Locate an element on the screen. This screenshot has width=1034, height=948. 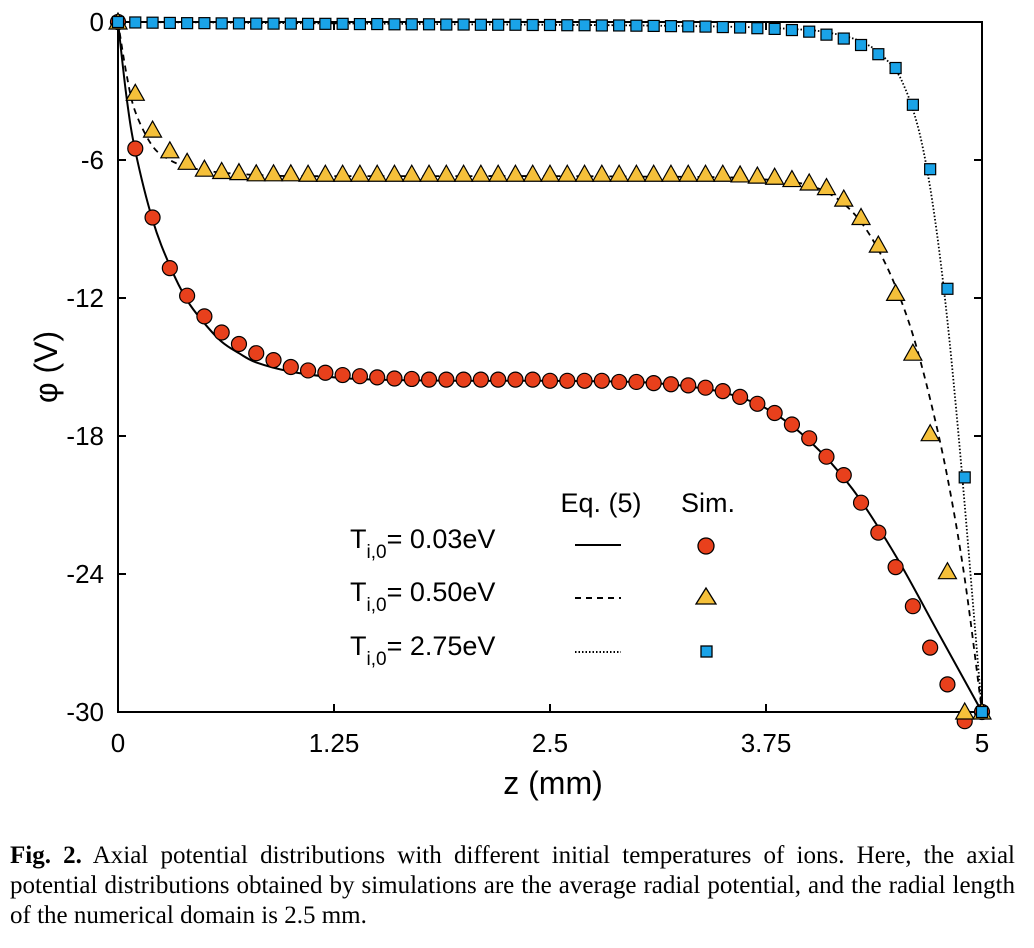
legend-label-0: Ti,0= 0.03eV is located at coordinates (422, 543).